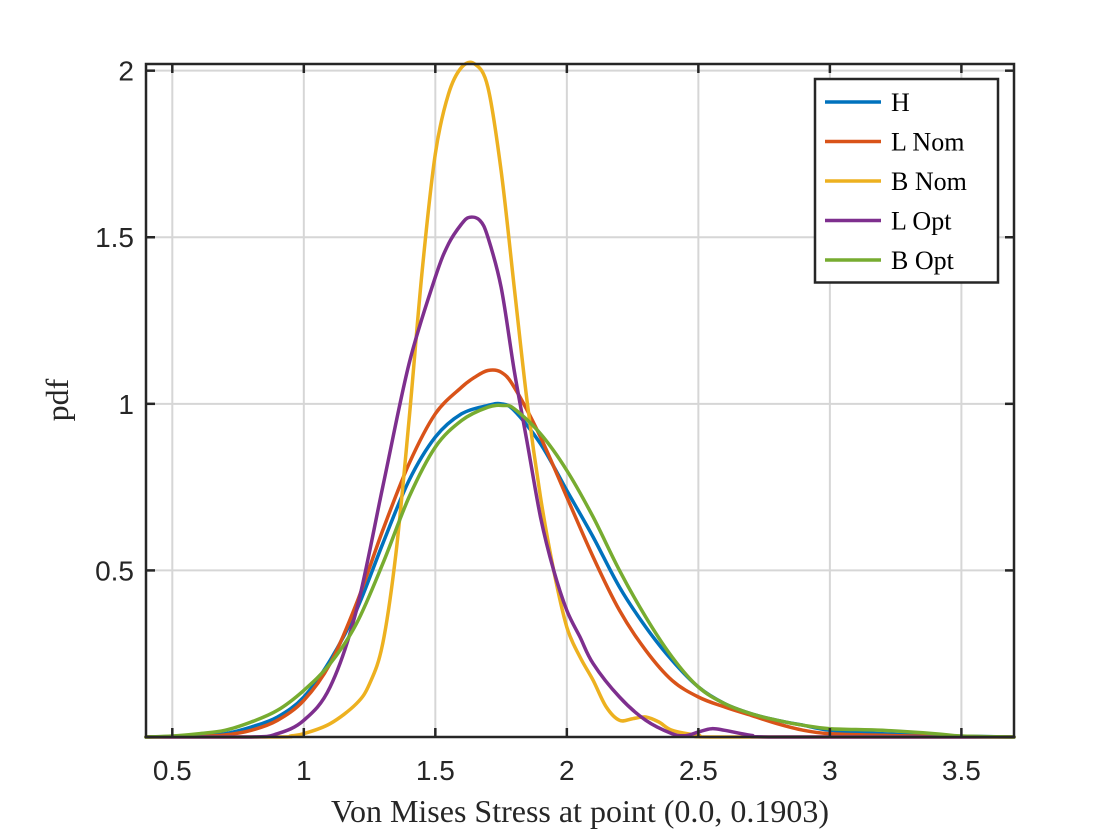 The height and width of the screenshot is (840, 1120). Describe the element at coordinates (698, 770) in the screenshot. I see `x-tick-label: 2.5` at that location.